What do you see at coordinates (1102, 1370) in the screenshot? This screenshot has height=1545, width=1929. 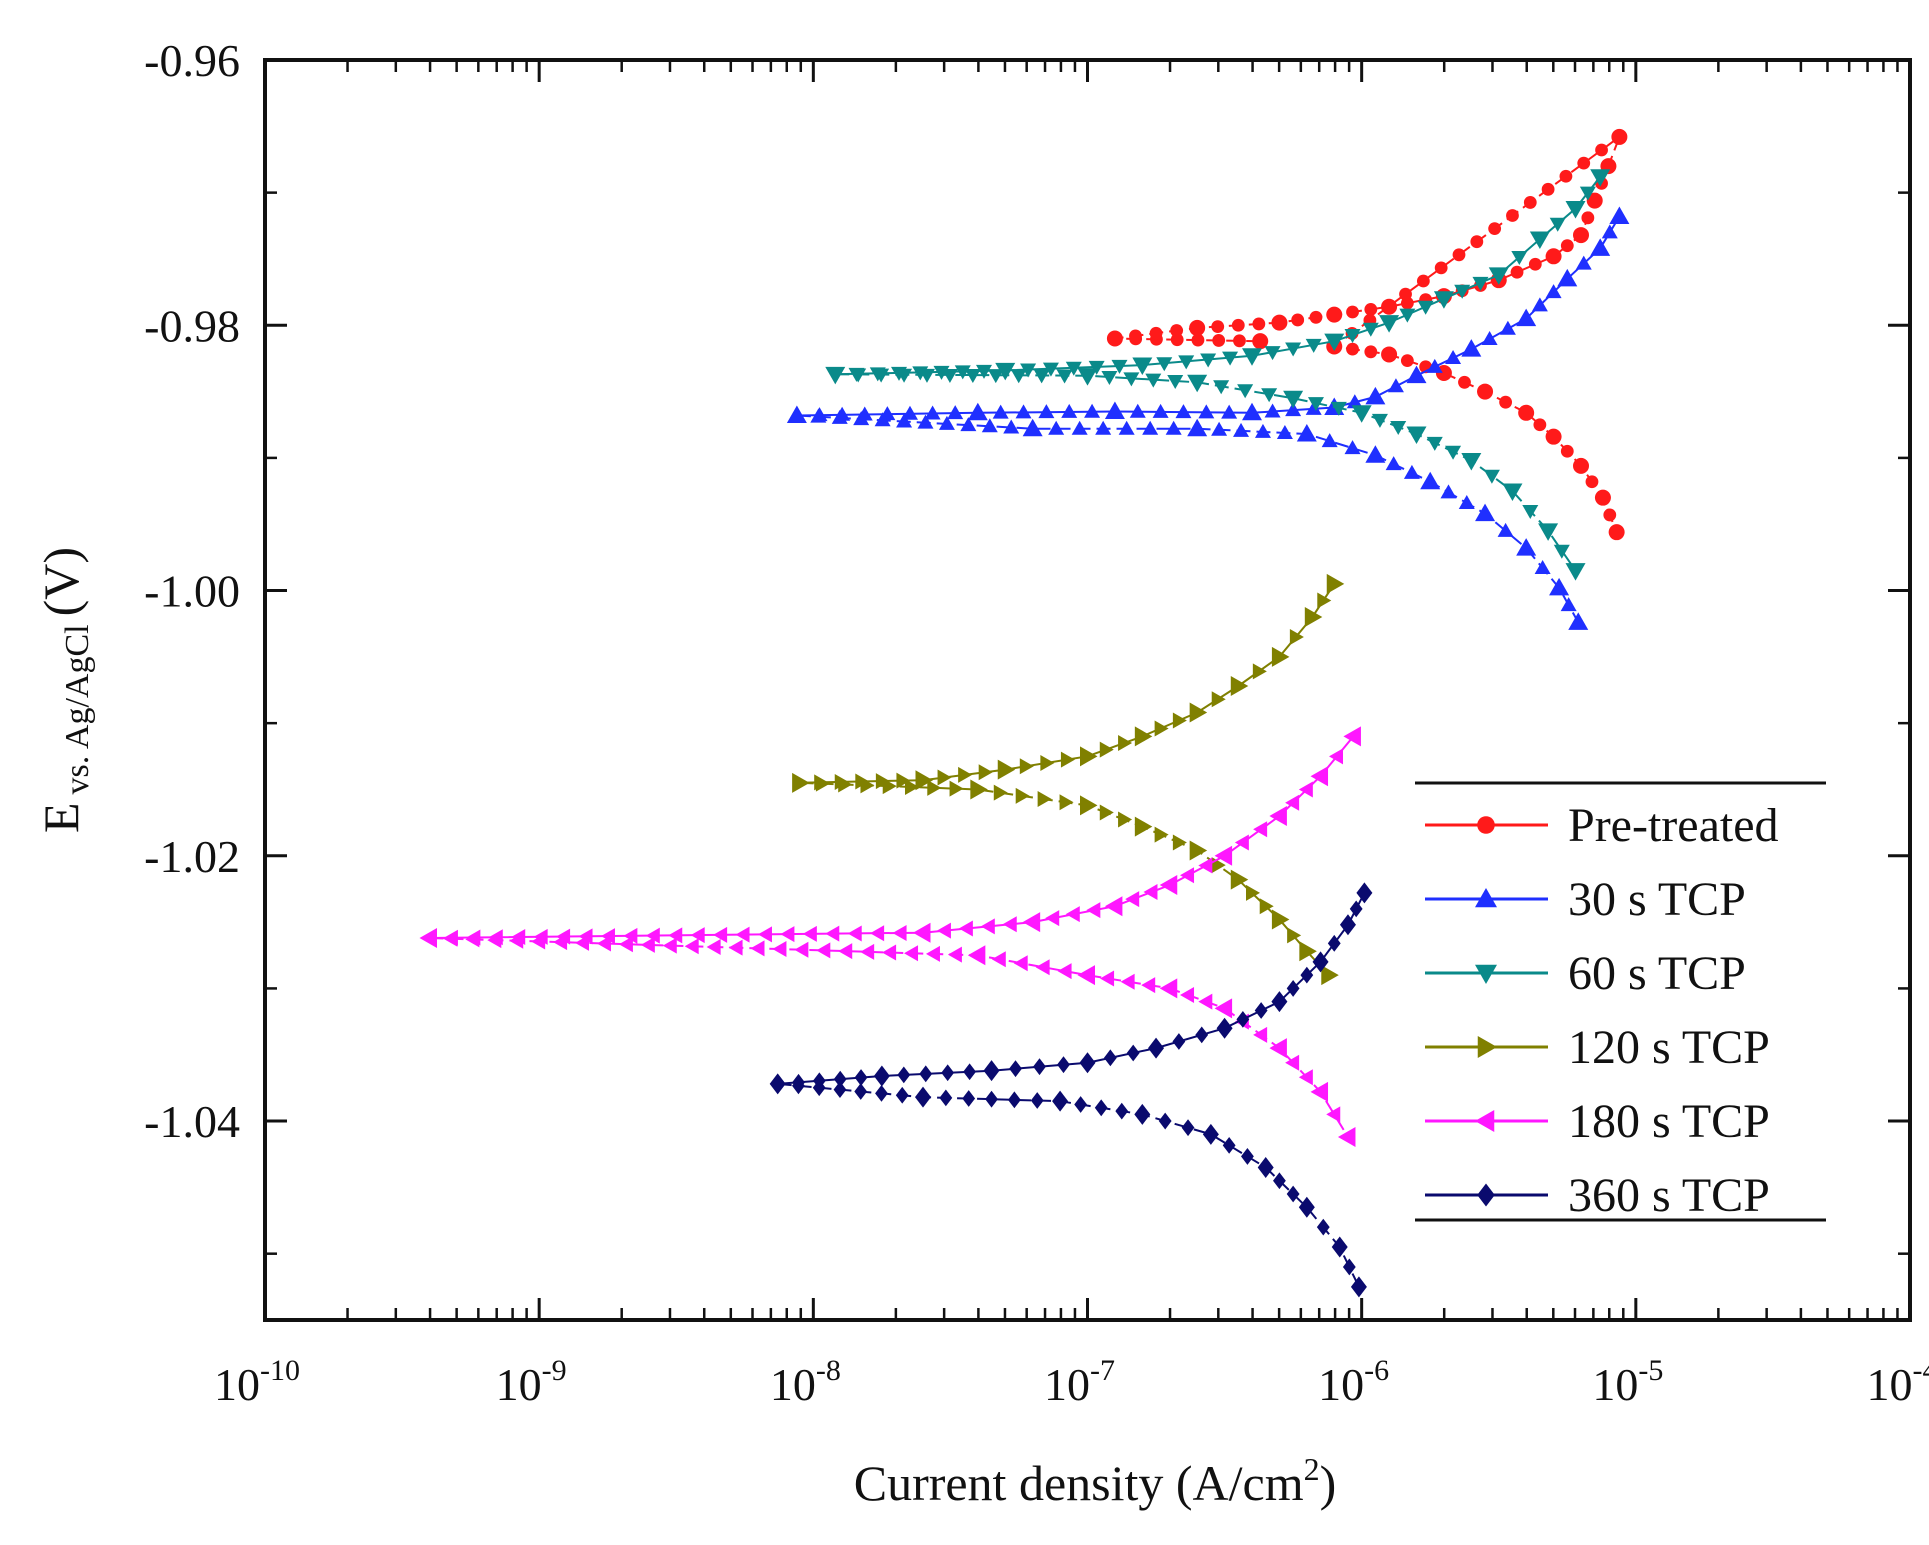 I see `x-tick-exponent: -7` at bounding box center [1102, 1370].